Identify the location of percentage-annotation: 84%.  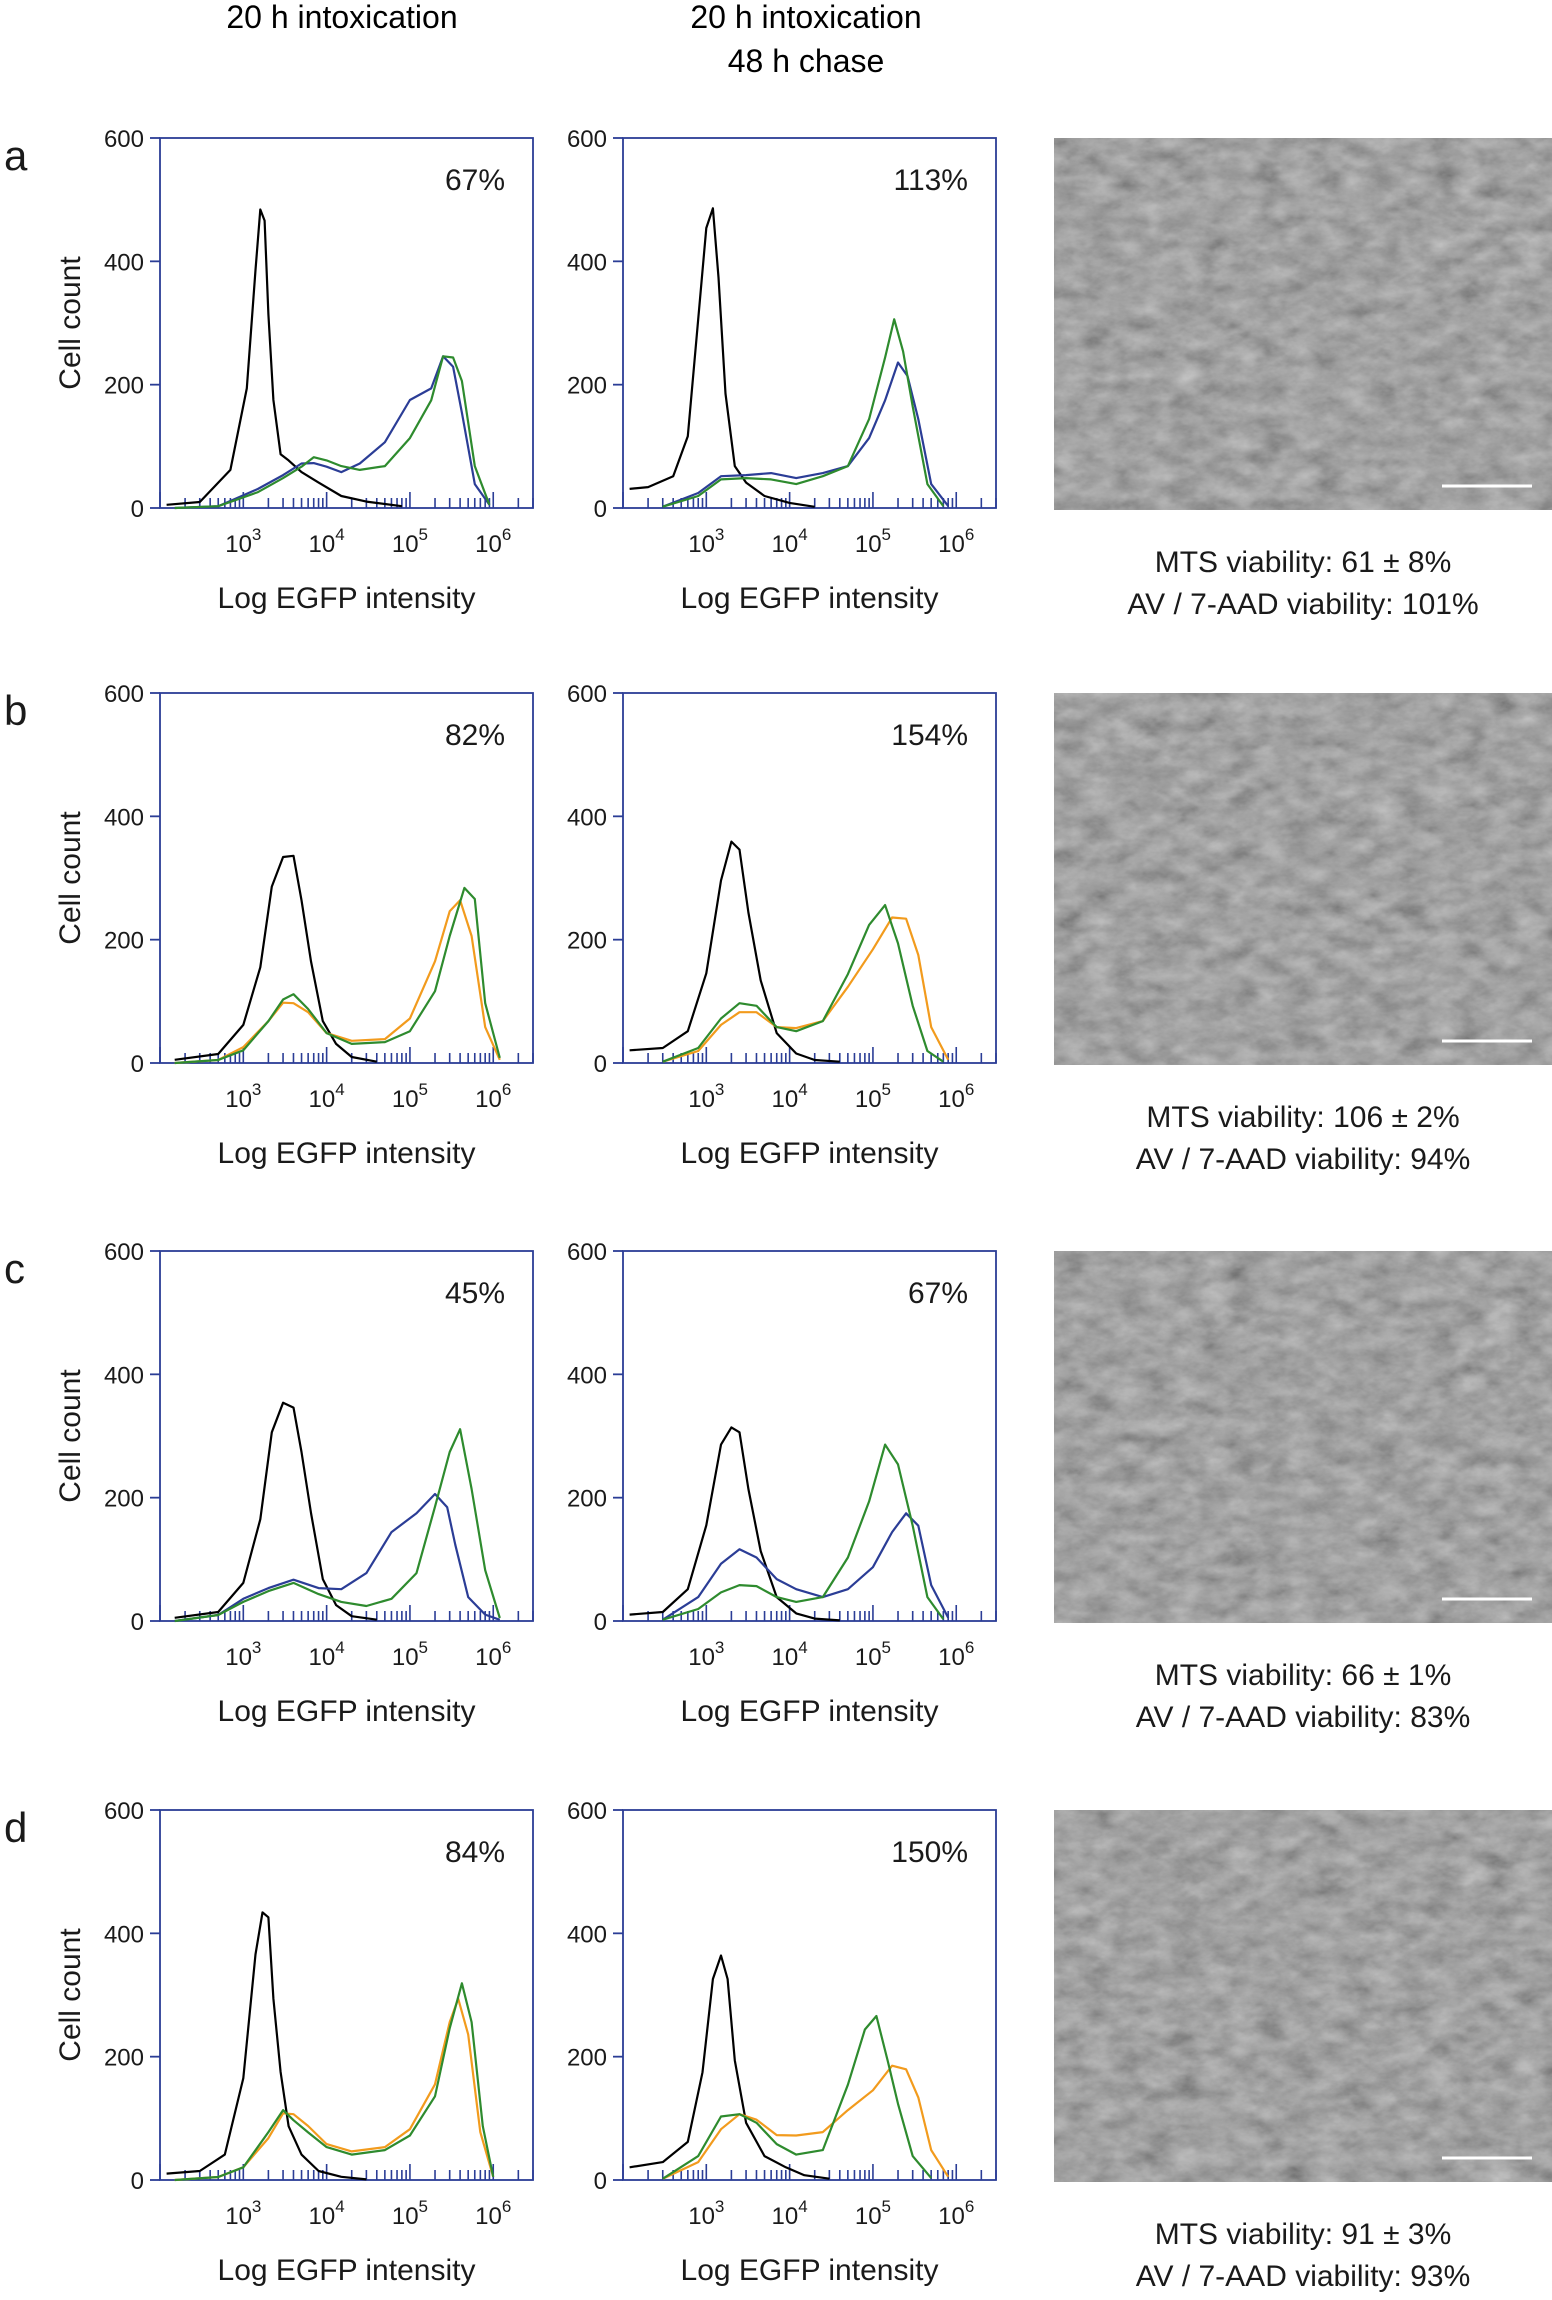
(475, 1852).